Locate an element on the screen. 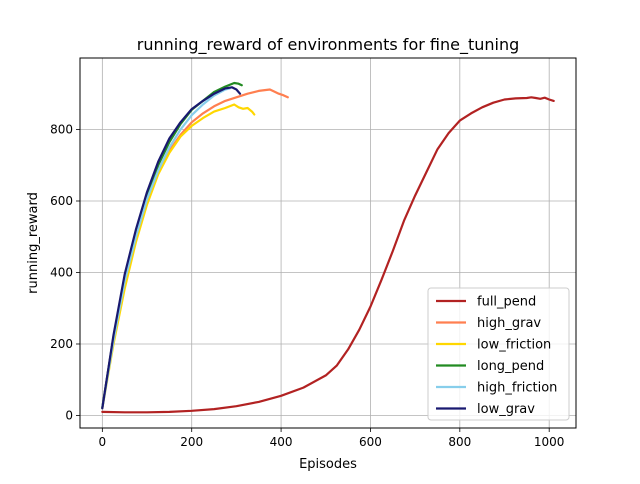  legend-label: low_grav is located at coordinates (506, 409).